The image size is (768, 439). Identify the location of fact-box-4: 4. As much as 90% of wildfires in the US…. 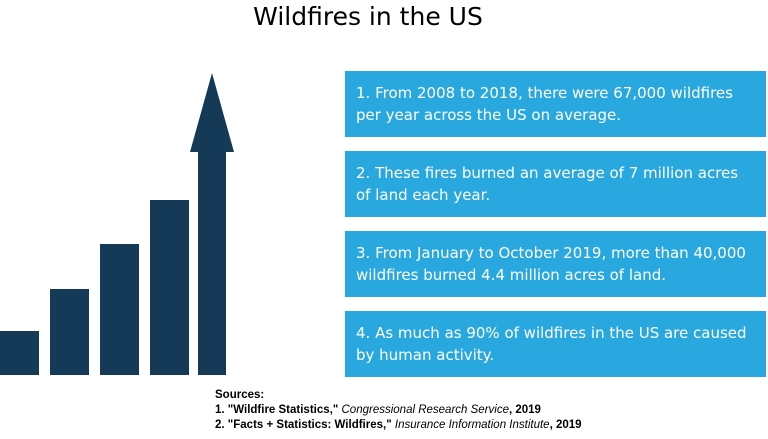
(555, 344).